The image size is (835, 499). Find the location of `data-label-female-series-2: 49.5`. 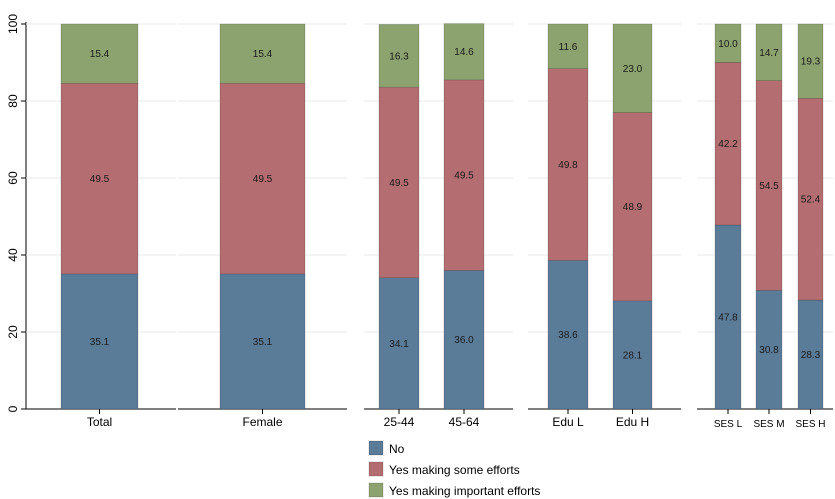

data-label-female-series-2: 49.5 is located at coordinates (263, 179).